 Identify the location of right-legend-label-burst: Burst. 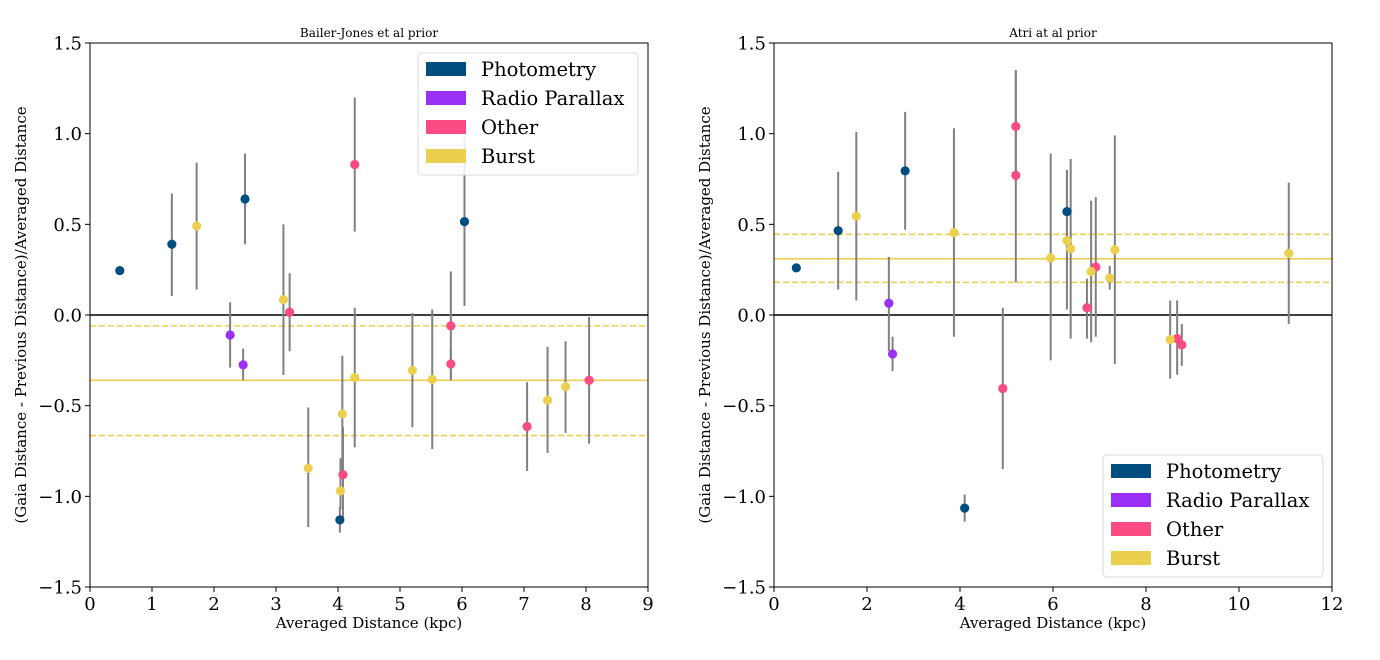
(1193, 558).